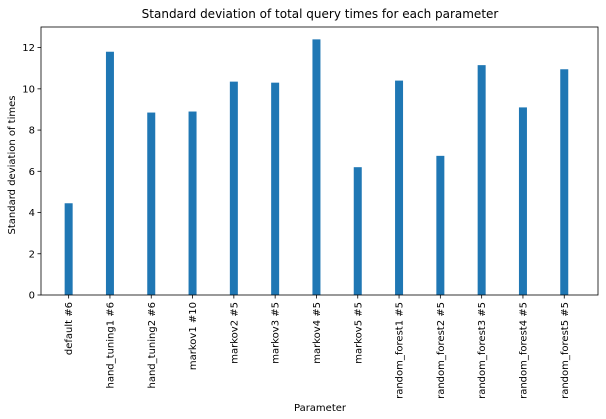 The image size is (606, 419). Describe the element at coordinates (152, 345) in the screenshot. I see `x-tick-label-2: hand_tuning2 #6` at that location.